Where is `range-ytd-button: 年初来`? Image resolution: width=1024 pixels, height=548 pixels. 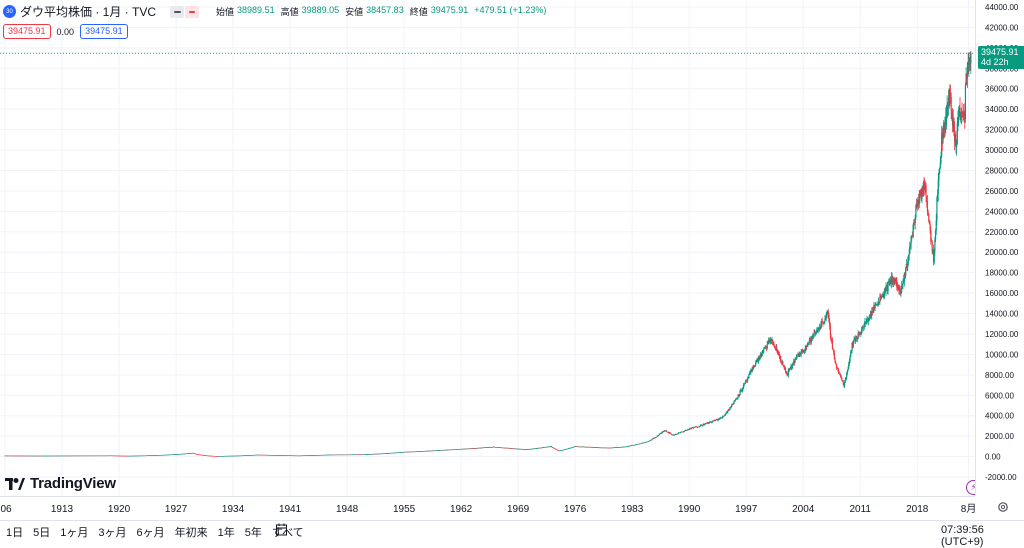 range-ytd-button: 年初来 is located at coordinates (191, 533).